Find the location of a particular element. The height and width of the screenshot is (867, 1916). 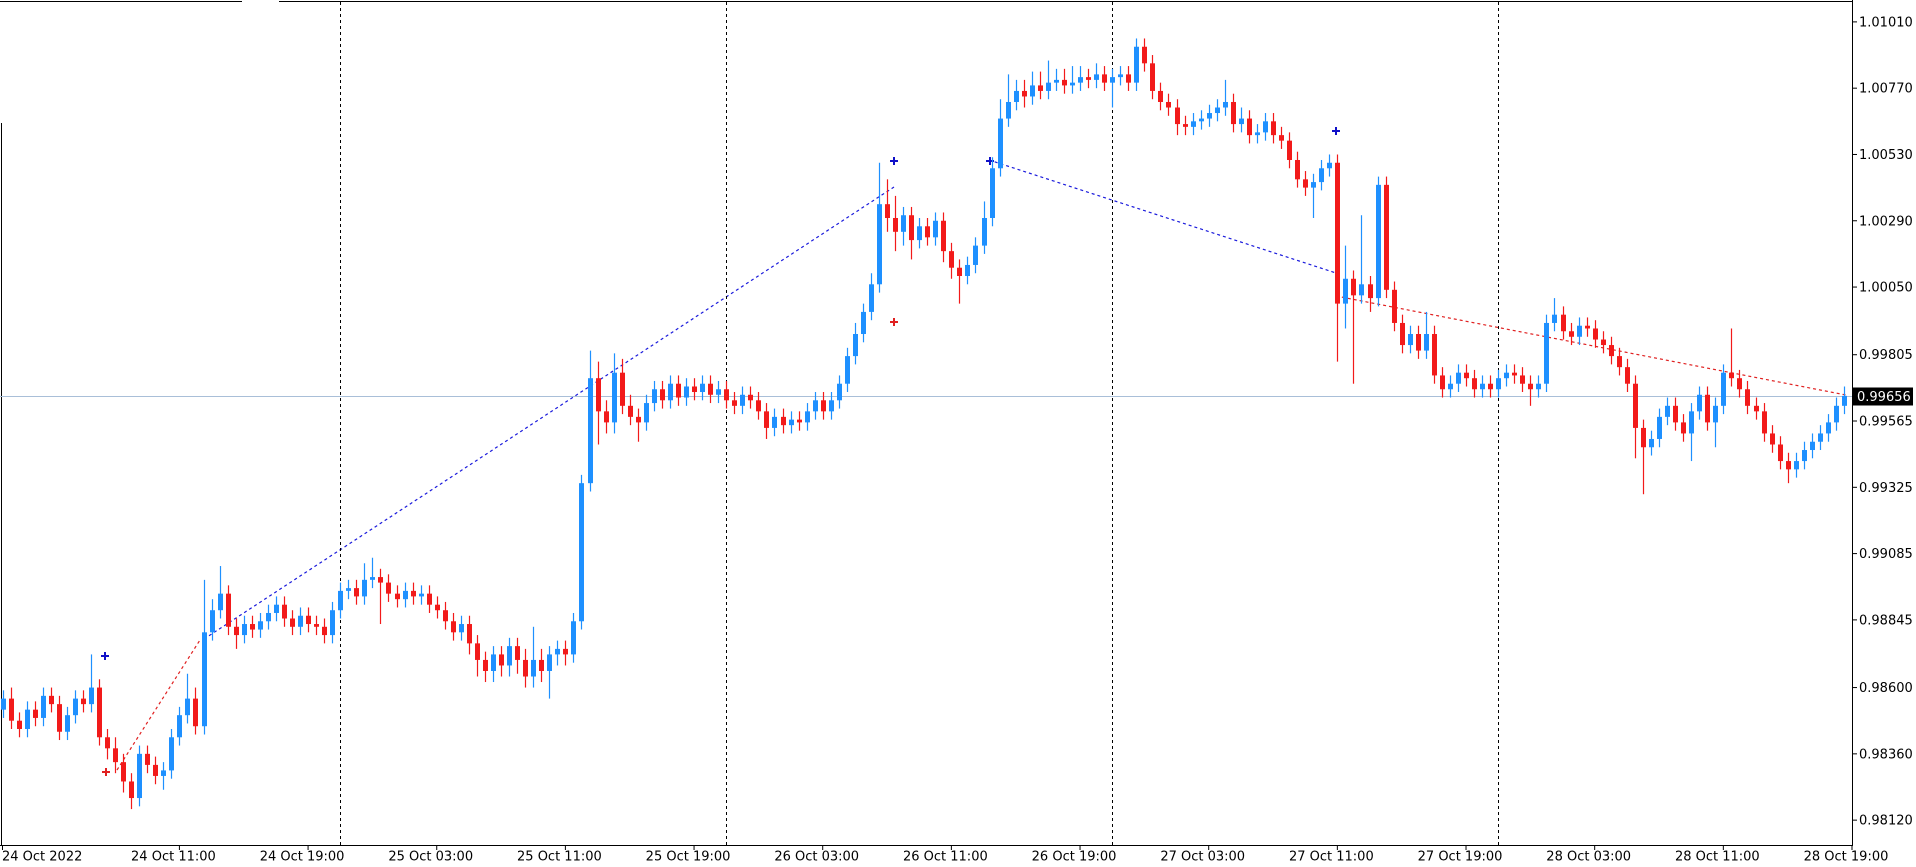

x-tick-label: 24 Oct 19:00 is located at coordinates (302, 857).